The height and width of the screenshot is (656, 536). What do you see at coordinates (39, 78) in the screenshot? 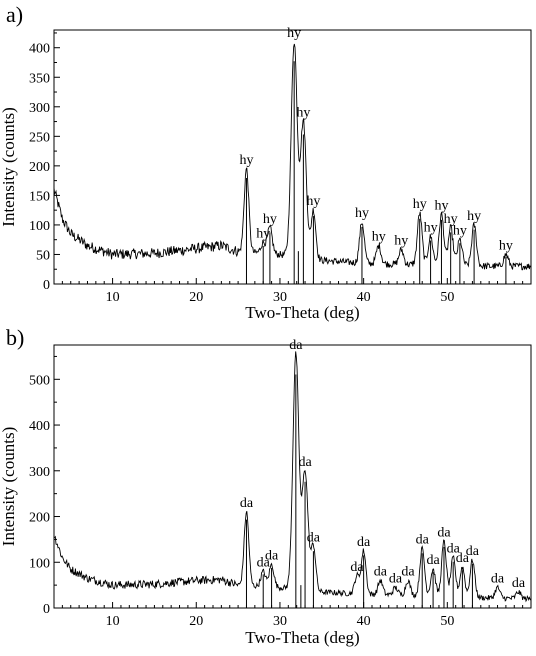
I see `y-tick-label: 350` at bounding box center [39, 78].